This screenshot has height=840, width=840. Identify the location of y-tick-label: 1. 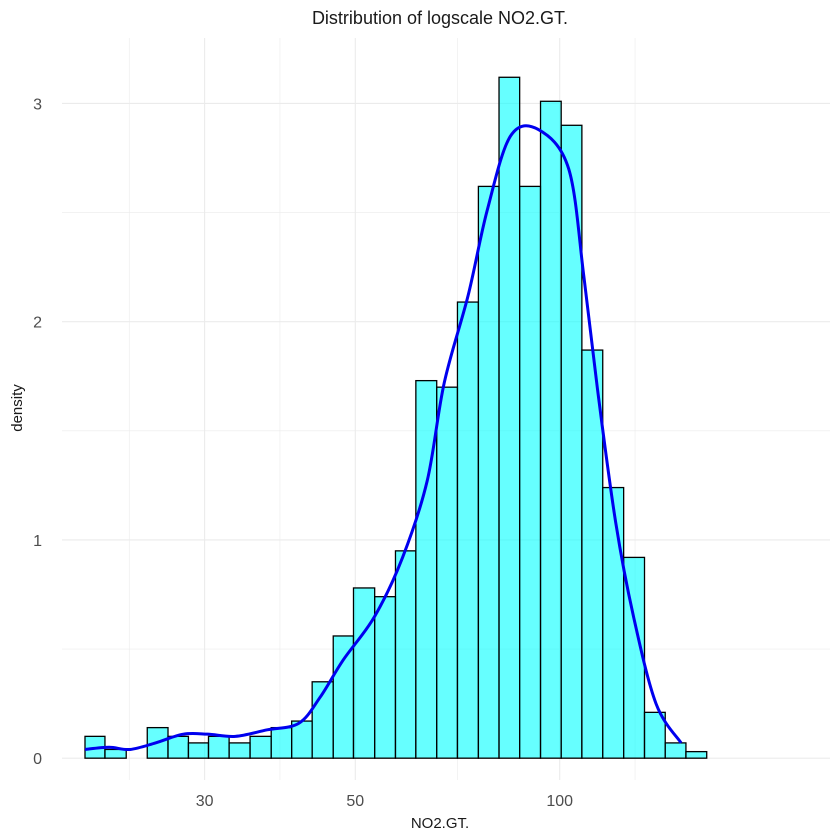
(37, 541).